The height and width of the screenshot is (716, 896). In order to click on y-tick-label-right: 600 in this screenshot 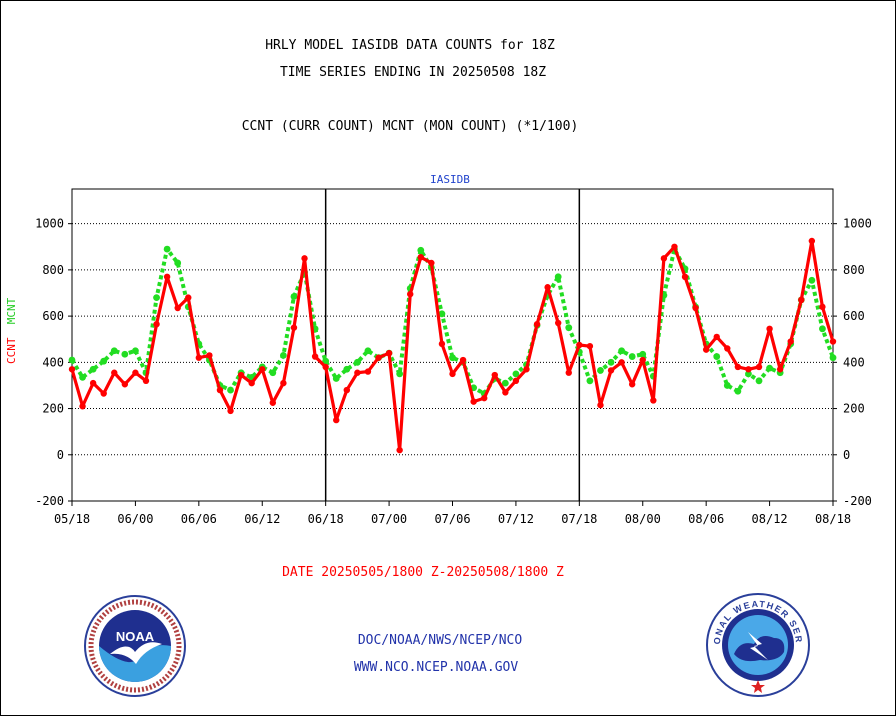, I will do `click(854, 316)`.